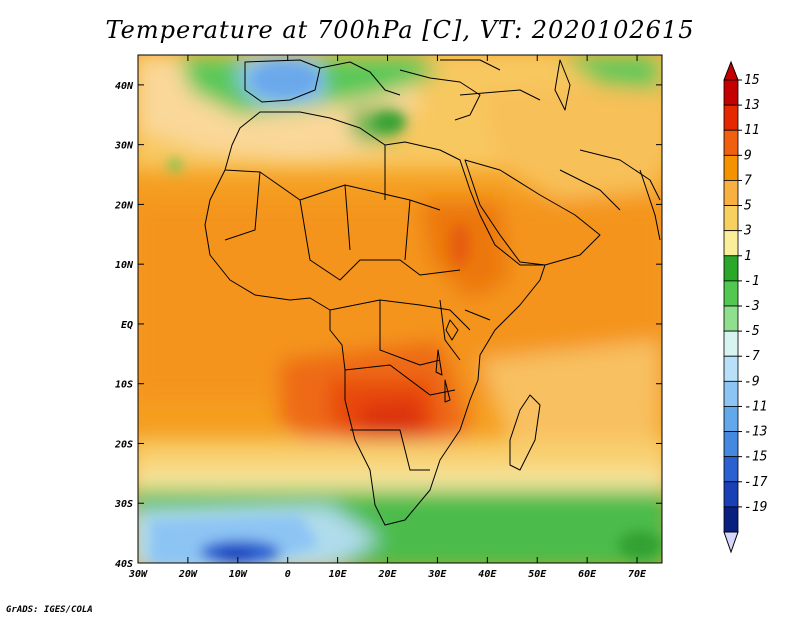 The width and height of the screenshot is (800, 618). I want to click on y-tick-label: 30S, so click(123, 504).